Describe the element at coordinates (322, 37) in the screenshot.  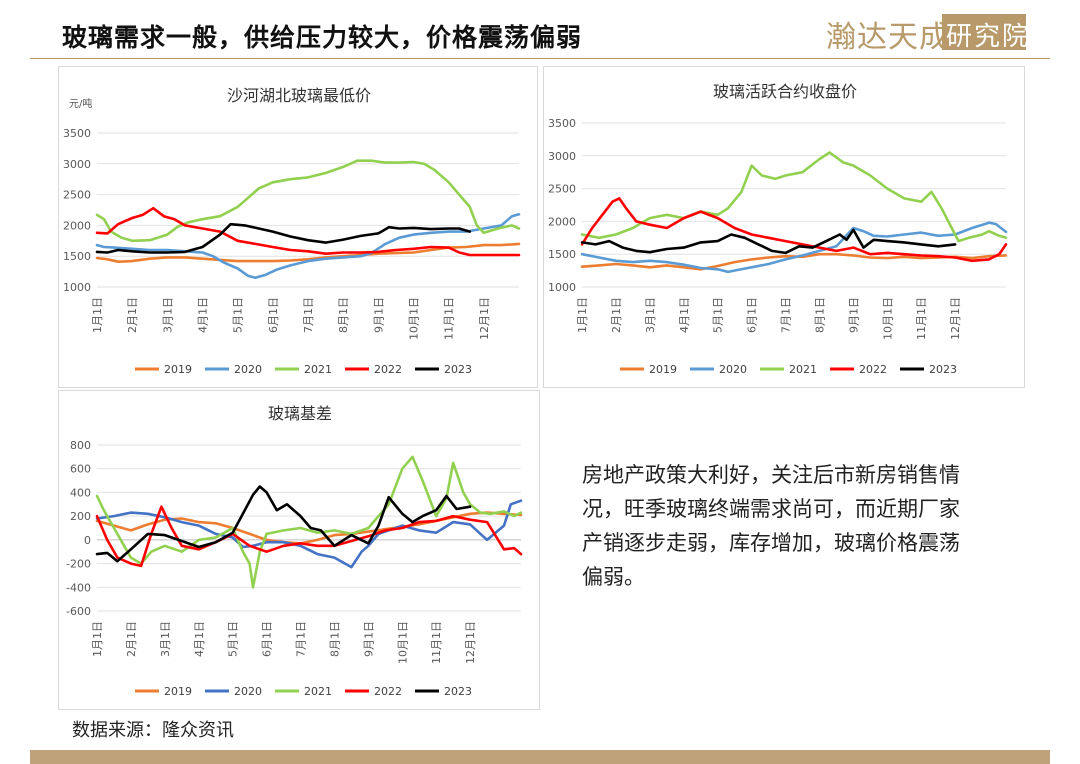
I see `page-title: 玻璃需求一般，供给压力较大，价格震荡偏弱` at that location.